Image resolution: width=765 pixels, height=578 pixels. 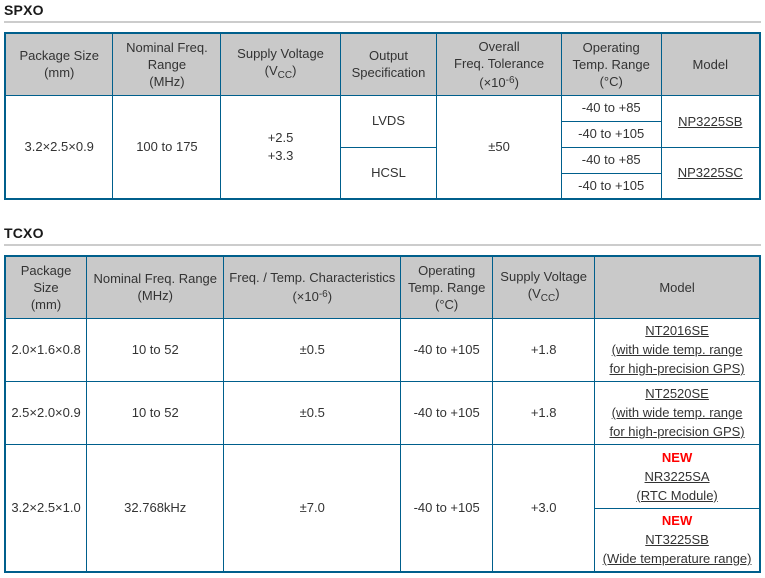 I want to click on spxo-cell-output-hcsl: HCSL, so click(x=388, y=173).